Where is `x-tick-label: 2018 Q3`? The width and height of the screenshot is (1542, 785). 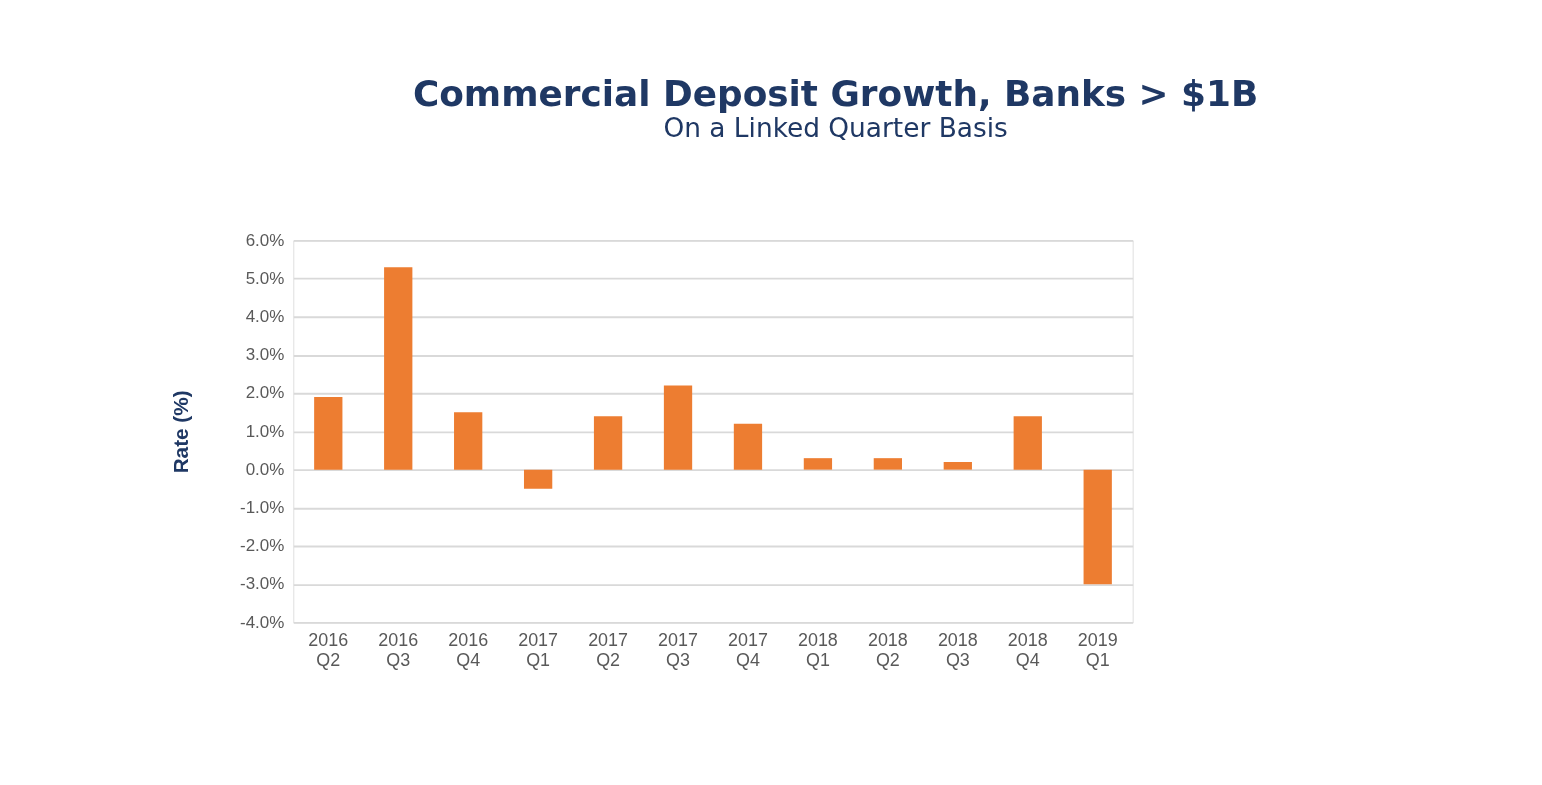
x-tick-label: 2018 Q3 is located at coordinates (957, 650).